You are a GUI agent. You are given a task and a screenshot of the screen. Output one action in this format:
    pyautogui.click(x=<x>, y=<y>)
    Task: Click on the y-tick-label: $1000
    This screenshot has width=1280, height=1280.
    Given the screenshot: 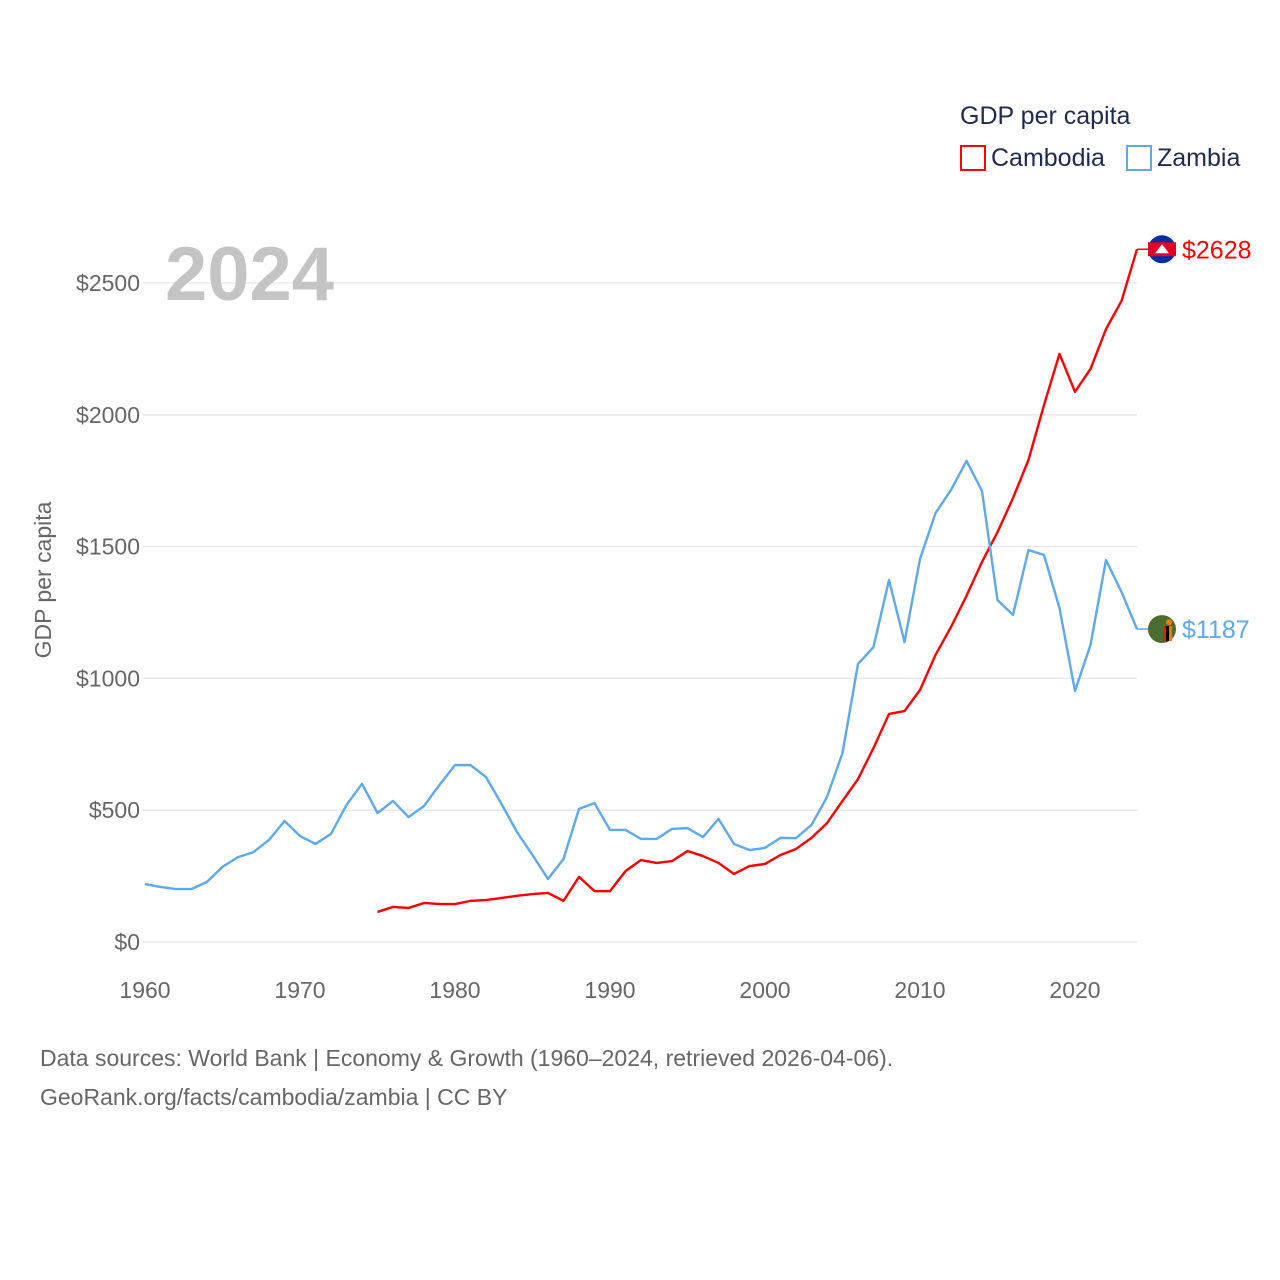 What is the action you would take?
    pyautogui.click(x=108, y=678)
    